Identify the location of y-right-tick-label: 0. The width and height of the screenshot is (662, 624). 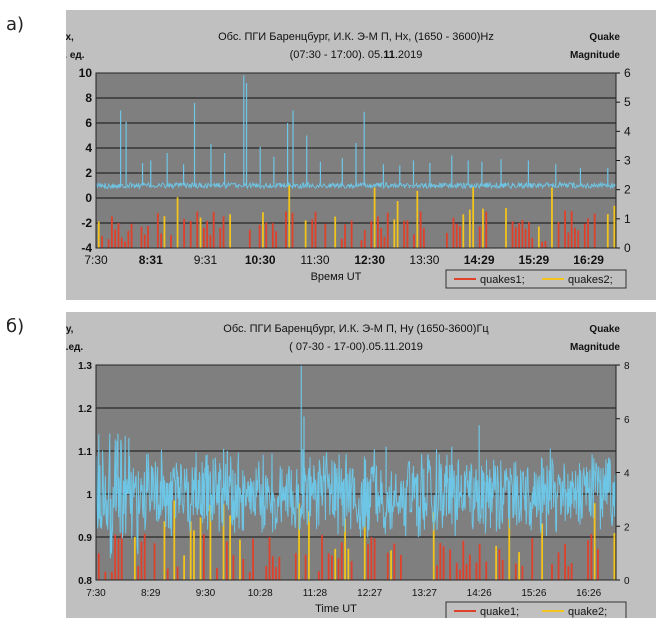
(627, 248).